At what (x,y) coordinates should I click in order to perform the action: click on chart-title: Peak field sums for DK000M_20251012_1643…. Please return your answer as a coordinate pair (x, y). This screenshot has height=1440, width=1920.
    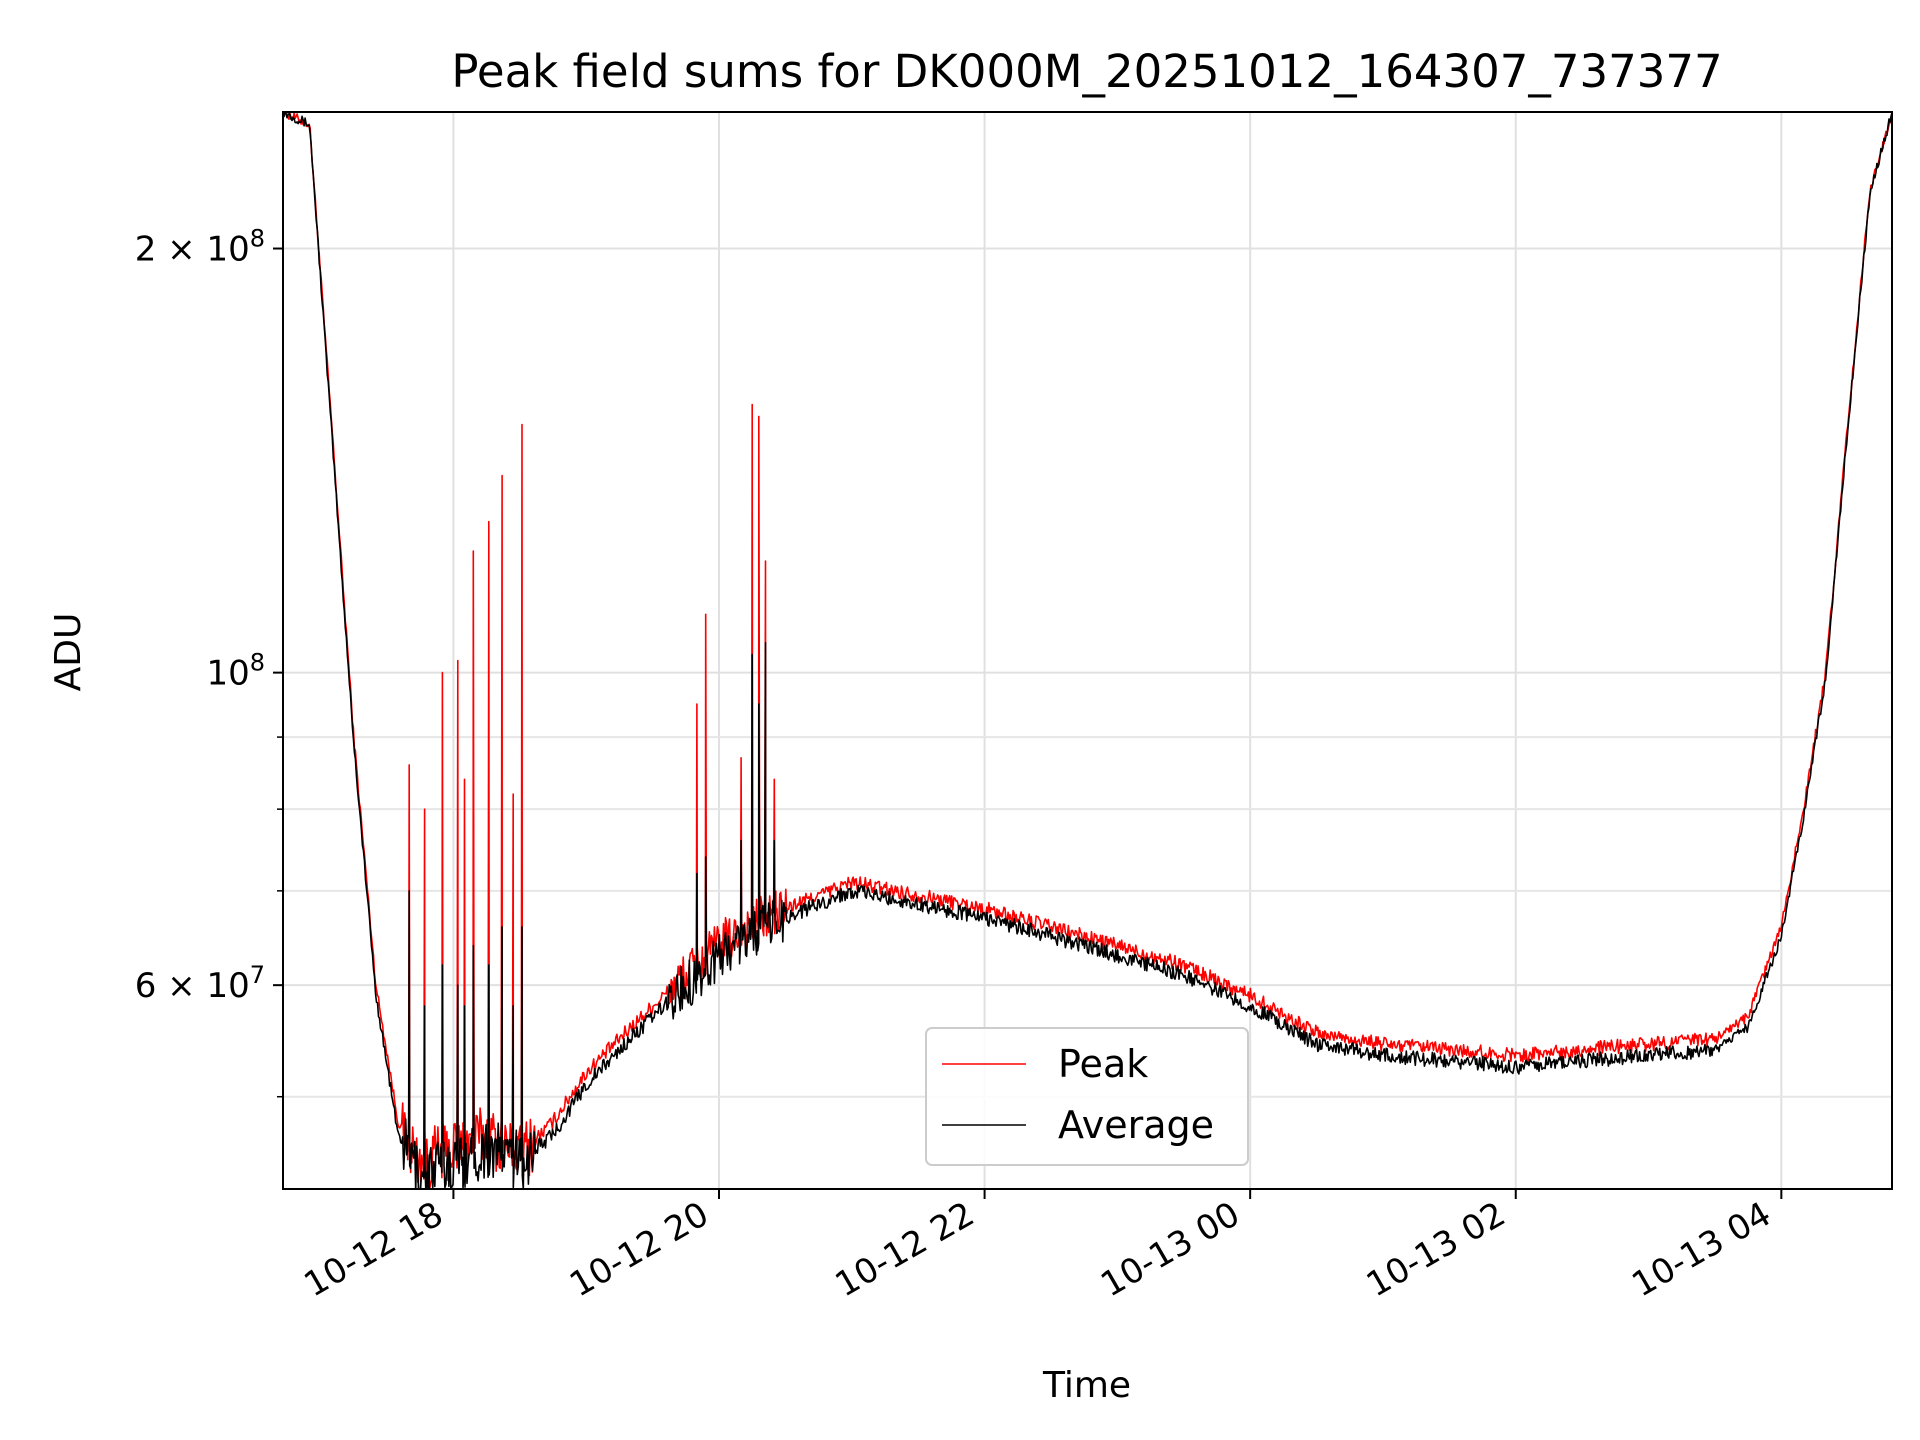
    Looking at the image, I should click on (1086, 71).